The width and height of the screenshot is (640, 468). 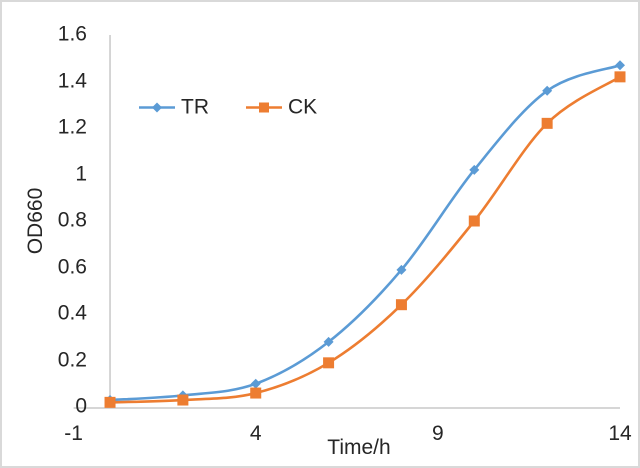 What do you see at coordinates (228, 107) in the screenshot?
I see `legend: TR CK` at bounding box center [228, 107].